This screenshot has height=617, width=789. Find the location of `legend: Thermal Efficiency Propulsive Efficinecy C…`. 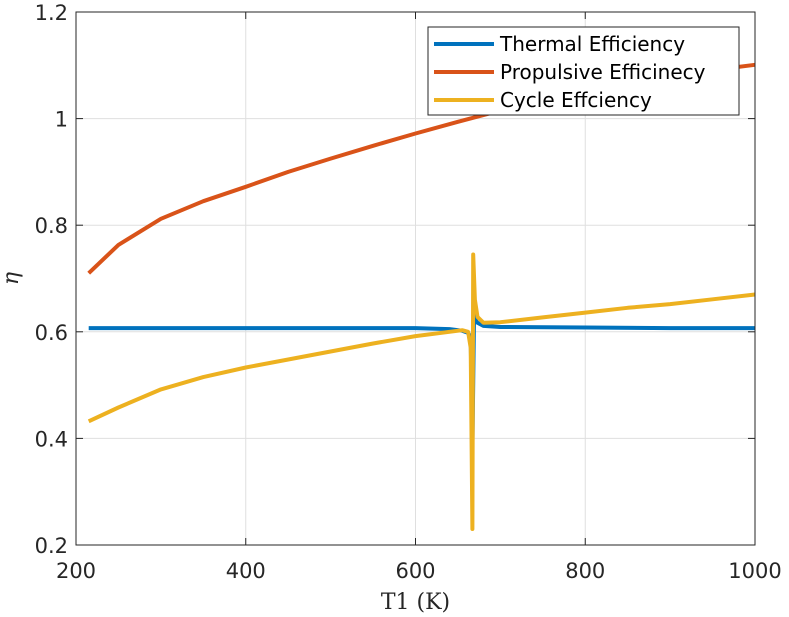

legend: Thermal Efficiency Propulsive Efficinecy C… is located at coordinates (583, 71).